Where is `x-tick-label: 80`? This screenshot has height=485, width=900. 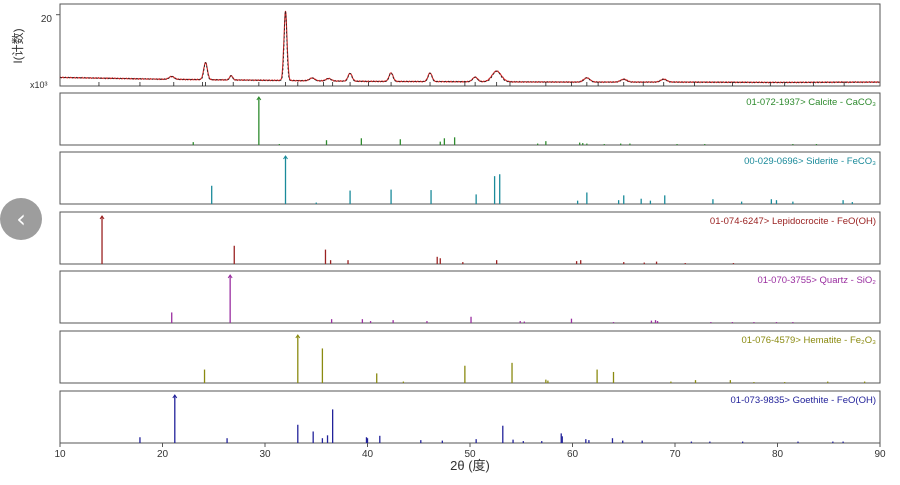 x-tick-label: 80 is located at coordinates (778, 454).